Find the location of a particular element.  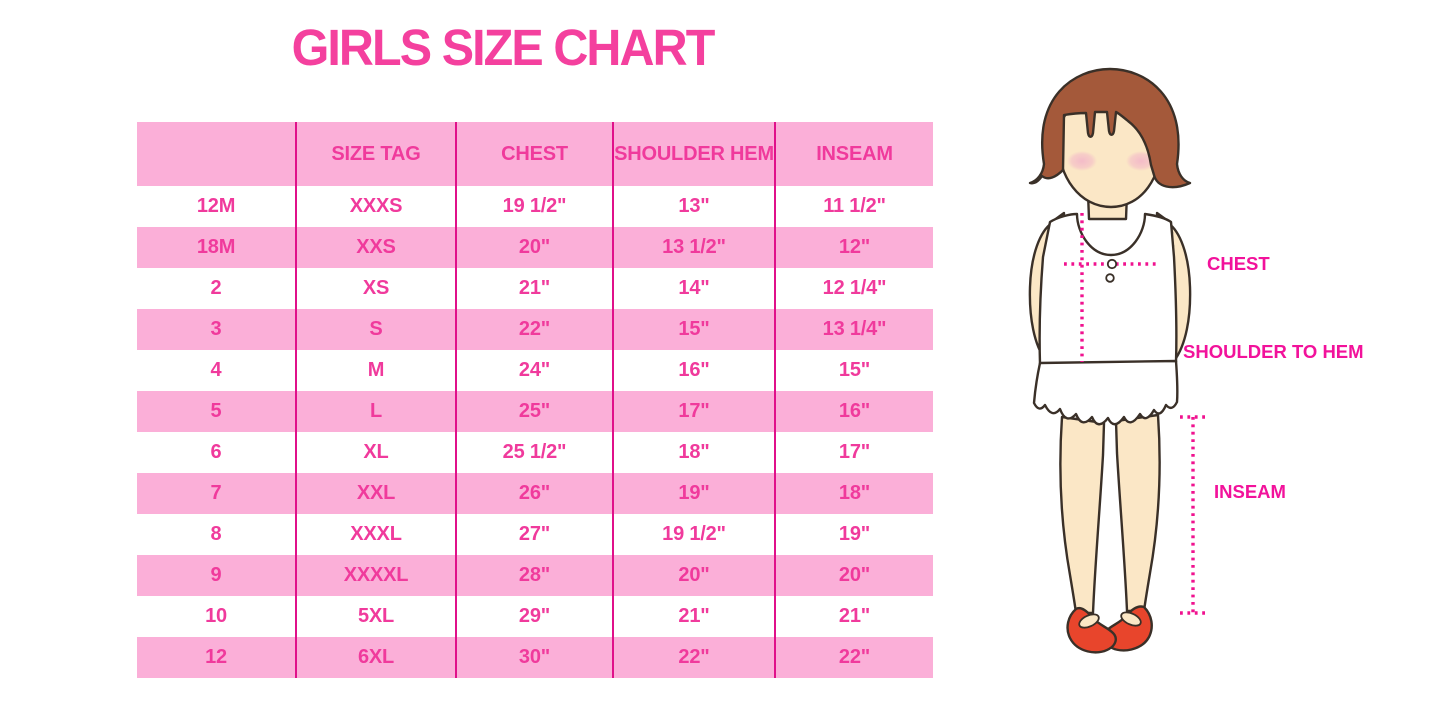

size-table-cell: 30" is located at coordinates (535, 657).